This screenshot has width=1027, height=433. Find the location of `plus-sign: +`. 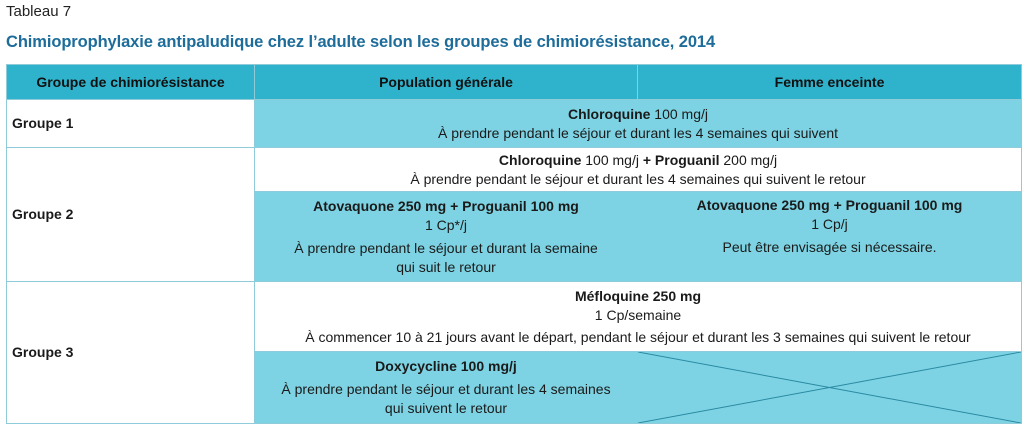

plus-sign: + is located at coordinates (647, 159).